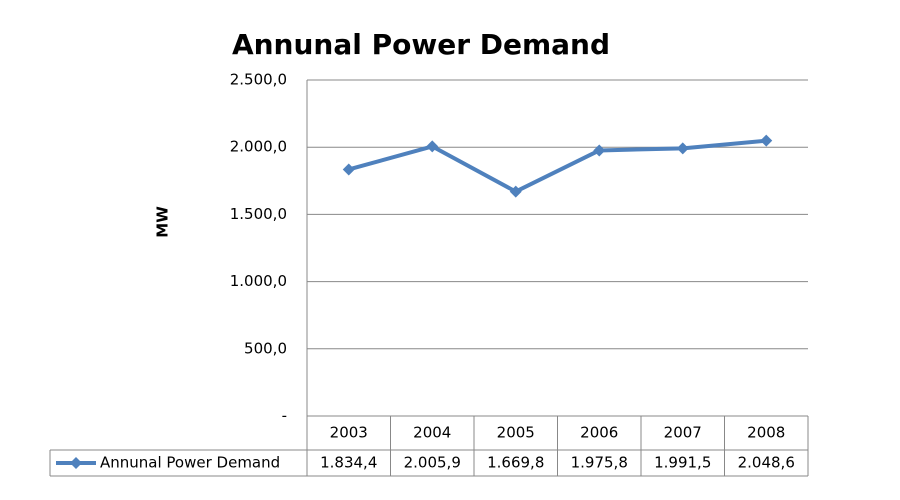  I want to click on x-tick-label: 2006, so click(599, 433).